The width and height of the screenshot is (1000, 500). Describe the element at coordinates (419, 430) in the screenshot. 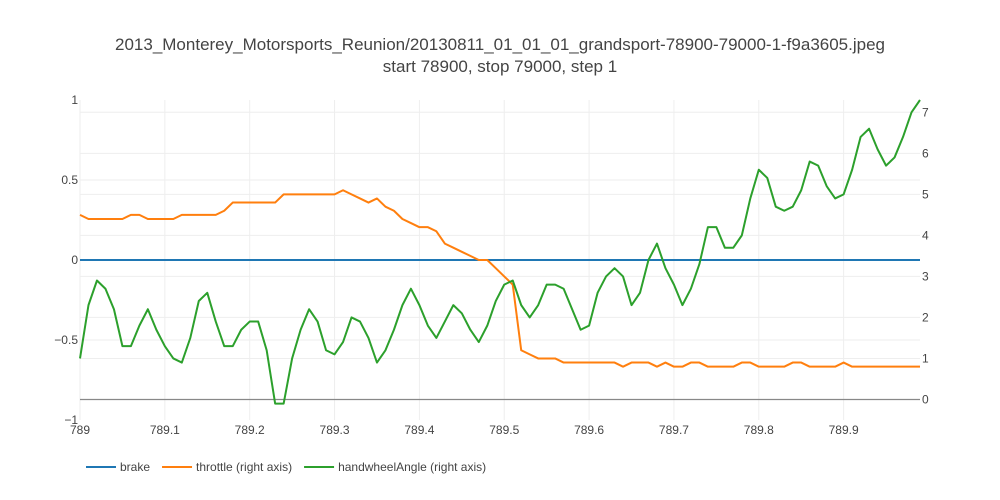

I see `x-tick-label: 789.4` at that location.